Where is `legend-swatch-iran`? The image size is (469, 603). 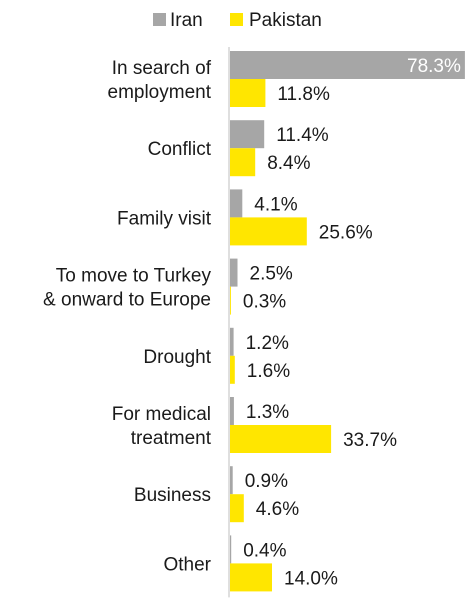 legend-swatch-iran is located at coordinates (159, 19).